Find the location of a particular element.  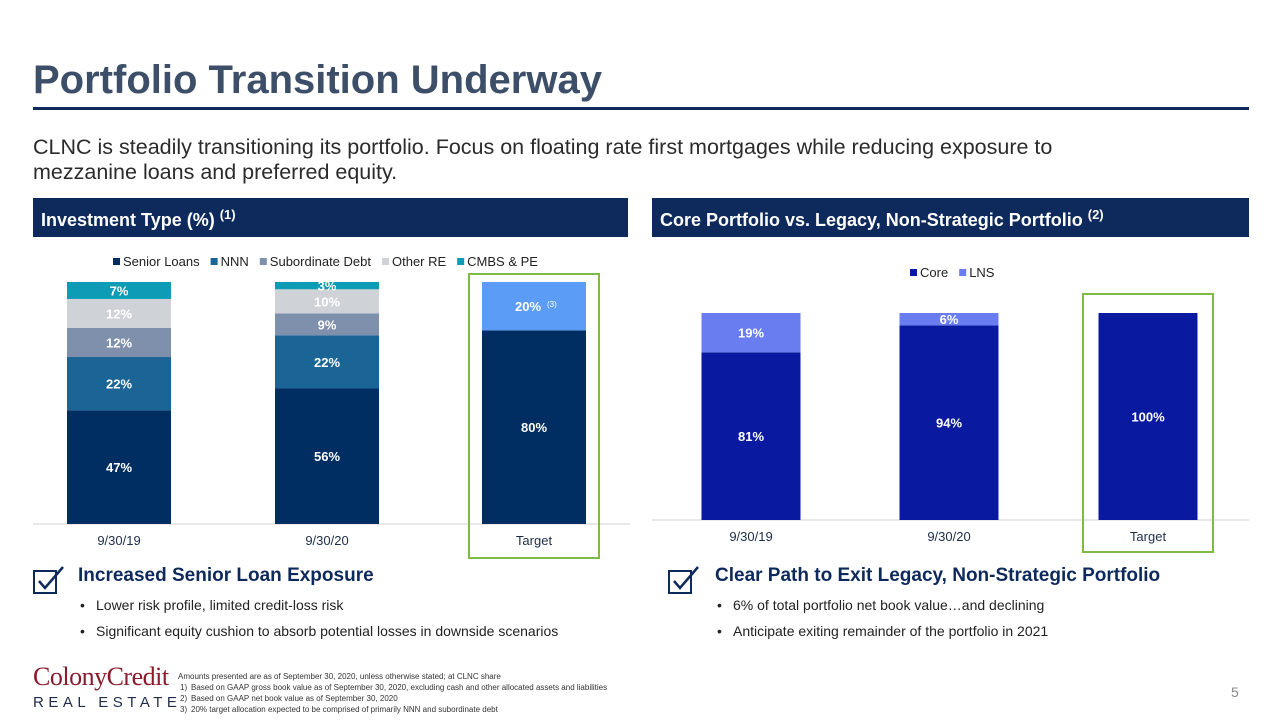

page-number: 5 is located at coordinates (1235, 692).